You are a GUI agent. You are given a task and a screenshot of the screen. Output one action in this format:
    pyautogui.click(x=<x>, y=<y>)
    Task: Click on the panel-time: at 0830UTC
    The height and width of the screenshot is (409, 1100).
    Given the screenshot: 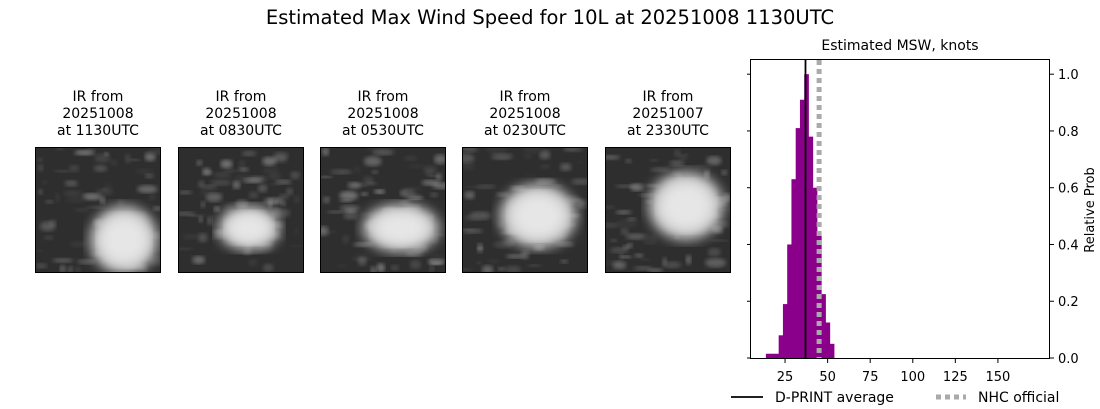 What is the action you would take?
    pyautogui.click(x=241, y=131)
    